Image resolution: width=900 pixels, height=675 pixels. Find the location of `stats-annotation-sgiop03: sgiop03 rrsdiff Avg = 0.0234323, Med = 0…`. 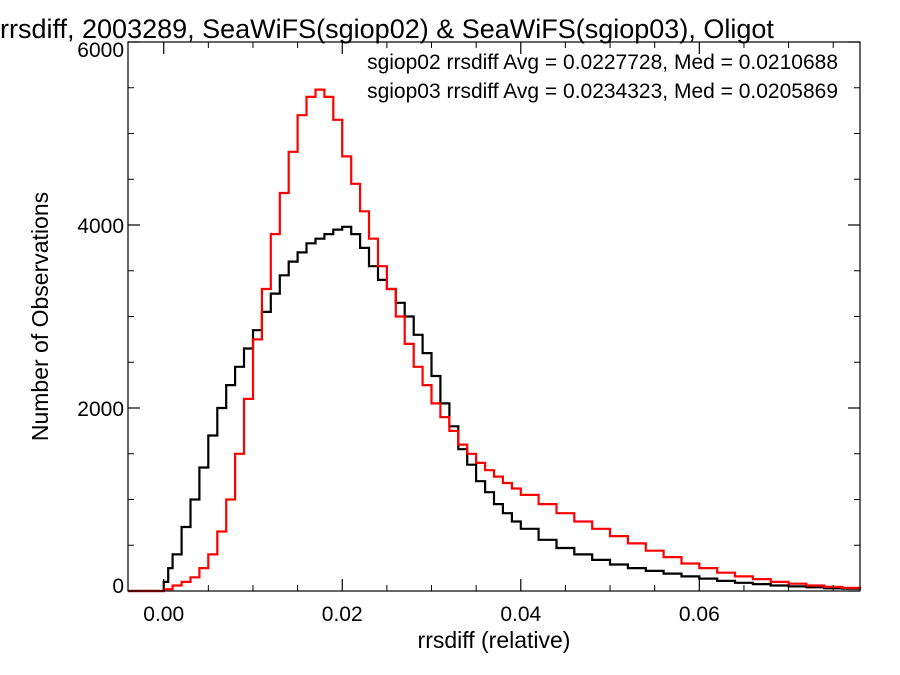

stats-annotation-sgiop03: sgiop03 rrsdiff Avg = 0.0234323, Med = 0… is located at coordinates (602, 91).